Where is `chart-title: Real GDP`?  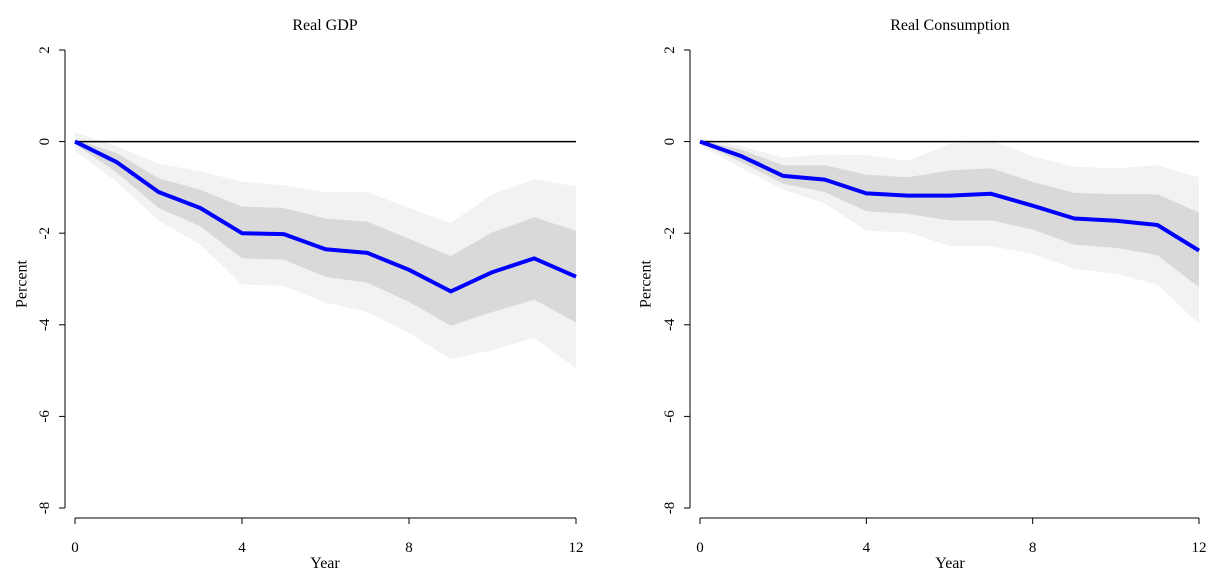
chart-title: Real GDP is located at coordinates (324, 25).